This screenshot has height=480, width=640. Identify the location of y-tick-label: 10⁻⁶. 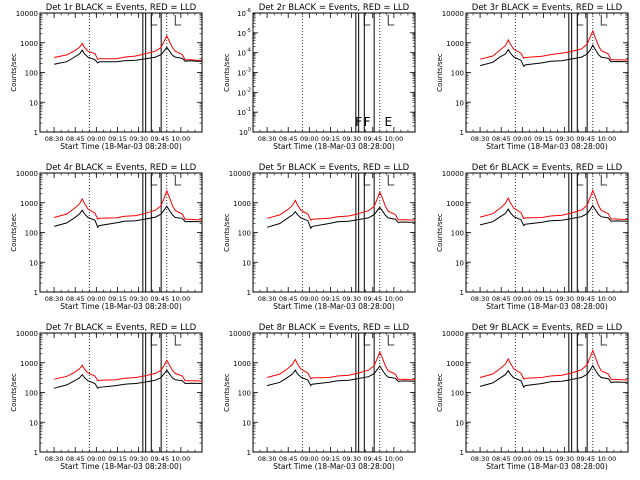
(244, 13).